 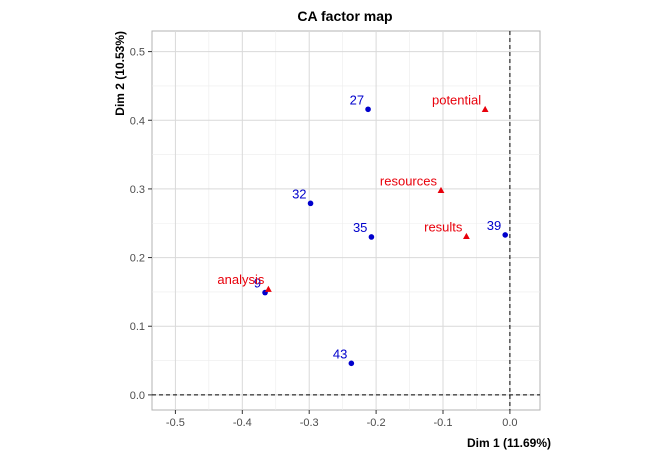 What do you see at coordinates (137, 396) in the screenshot?
I see `y-tick-label: 0.0` at bounding box center [137, 396].